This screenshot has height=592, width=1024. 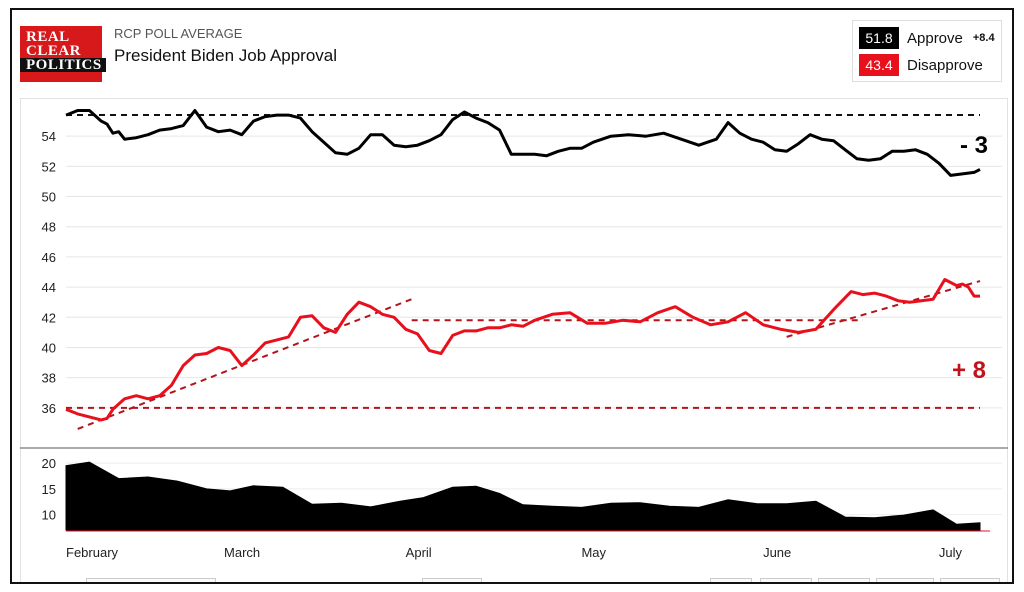 I want to click on y-tick-label: 46, so click(x=49, y=257).